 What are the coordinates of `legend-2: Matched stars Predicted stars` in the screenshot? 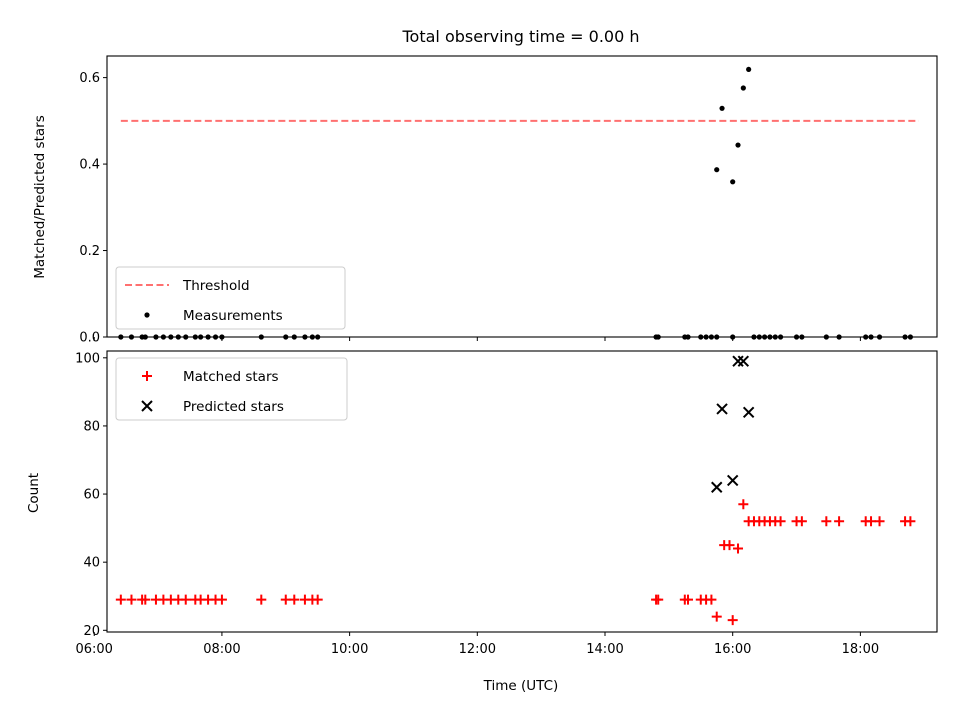 It's located at (231, 389).